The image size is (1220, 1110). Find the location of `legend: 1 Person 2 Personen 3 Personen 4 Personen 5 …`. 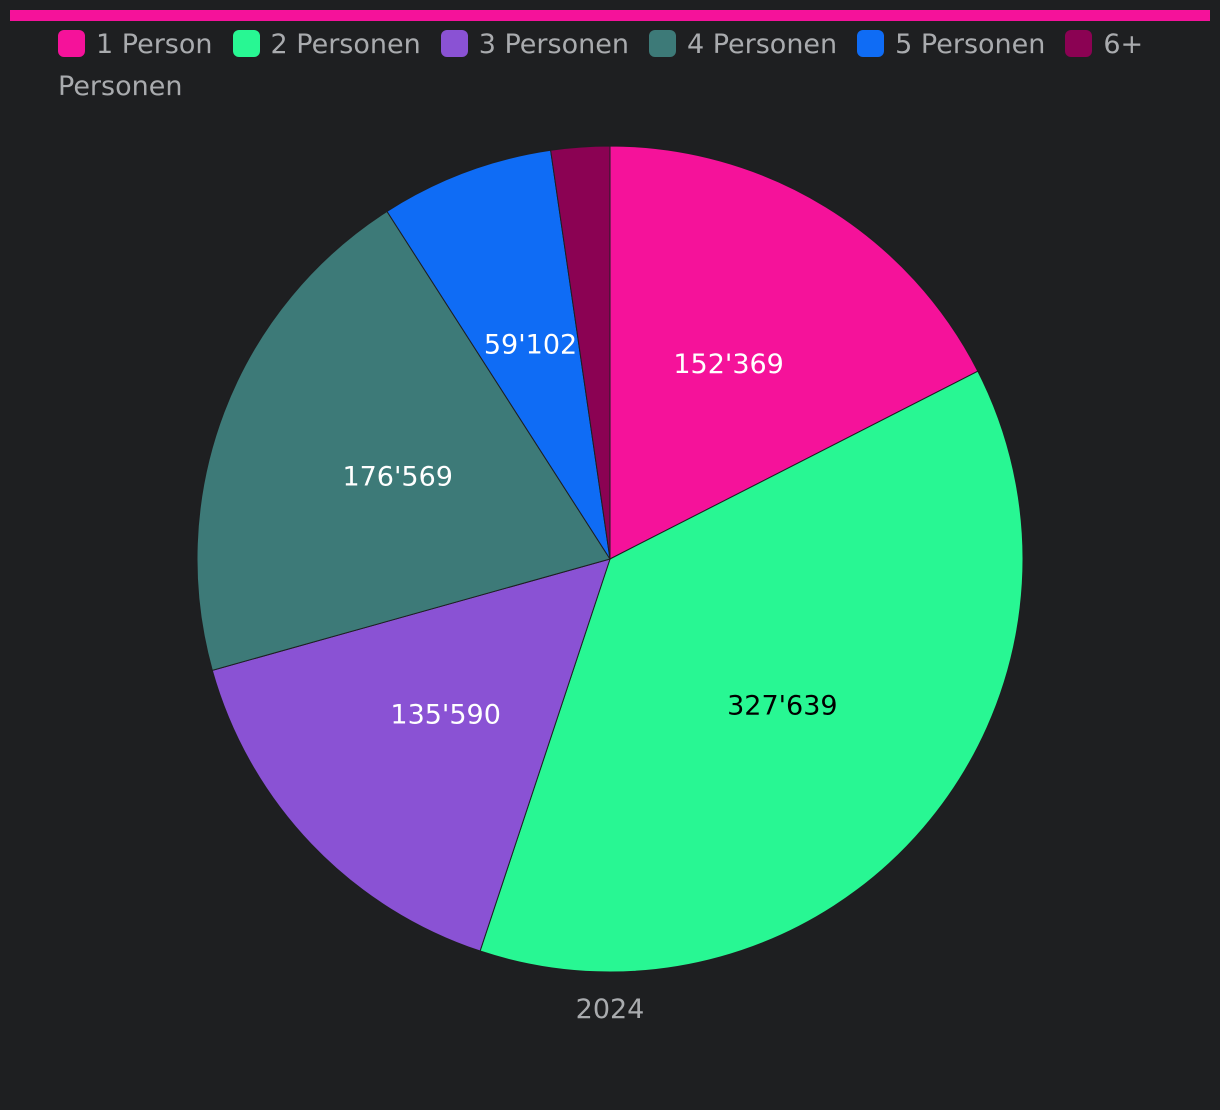

legend: 1 Person 2 Personen 3 Personen 4 Personen 5 … is located at coordinates (618, 66).